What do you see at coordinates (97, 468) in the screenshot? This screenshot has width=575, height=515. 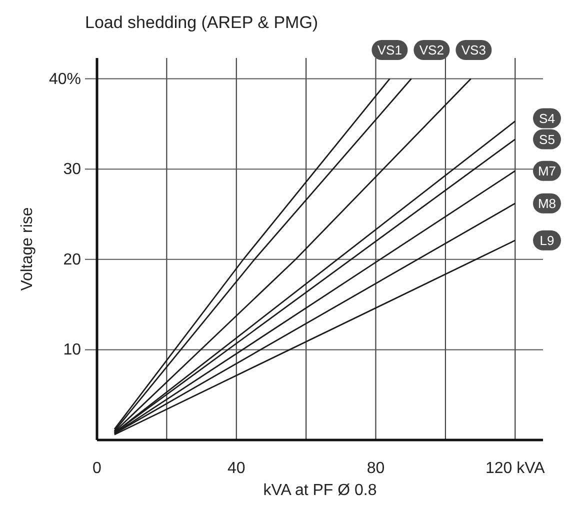 I see `x-tick-label: 0` at bounding box center [97, 468].